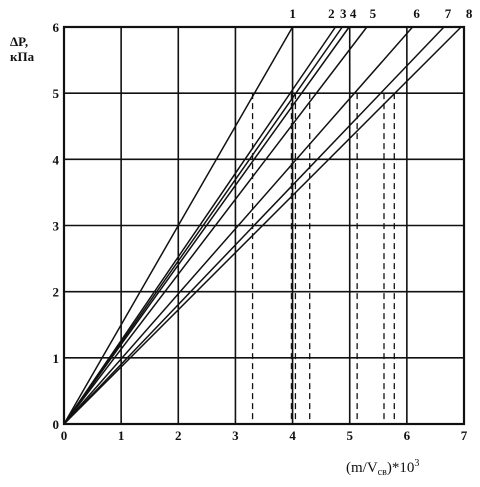 This screenshot has height=487, width=480. What do you see at coordinates (464, 435) in the screenshot?
I see `x-tick-label-7: 7` at bounding box center [464, 435].